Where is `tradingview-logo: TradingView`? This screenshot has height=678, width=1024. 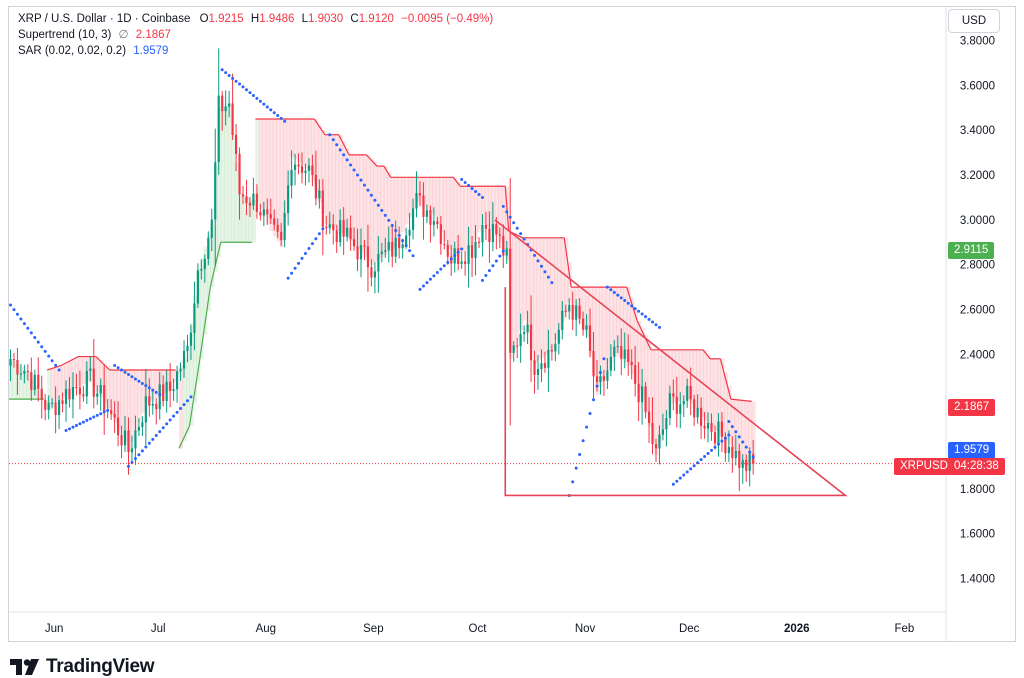
tradingview-logo: TradingView is located at coordinates (82, 667).